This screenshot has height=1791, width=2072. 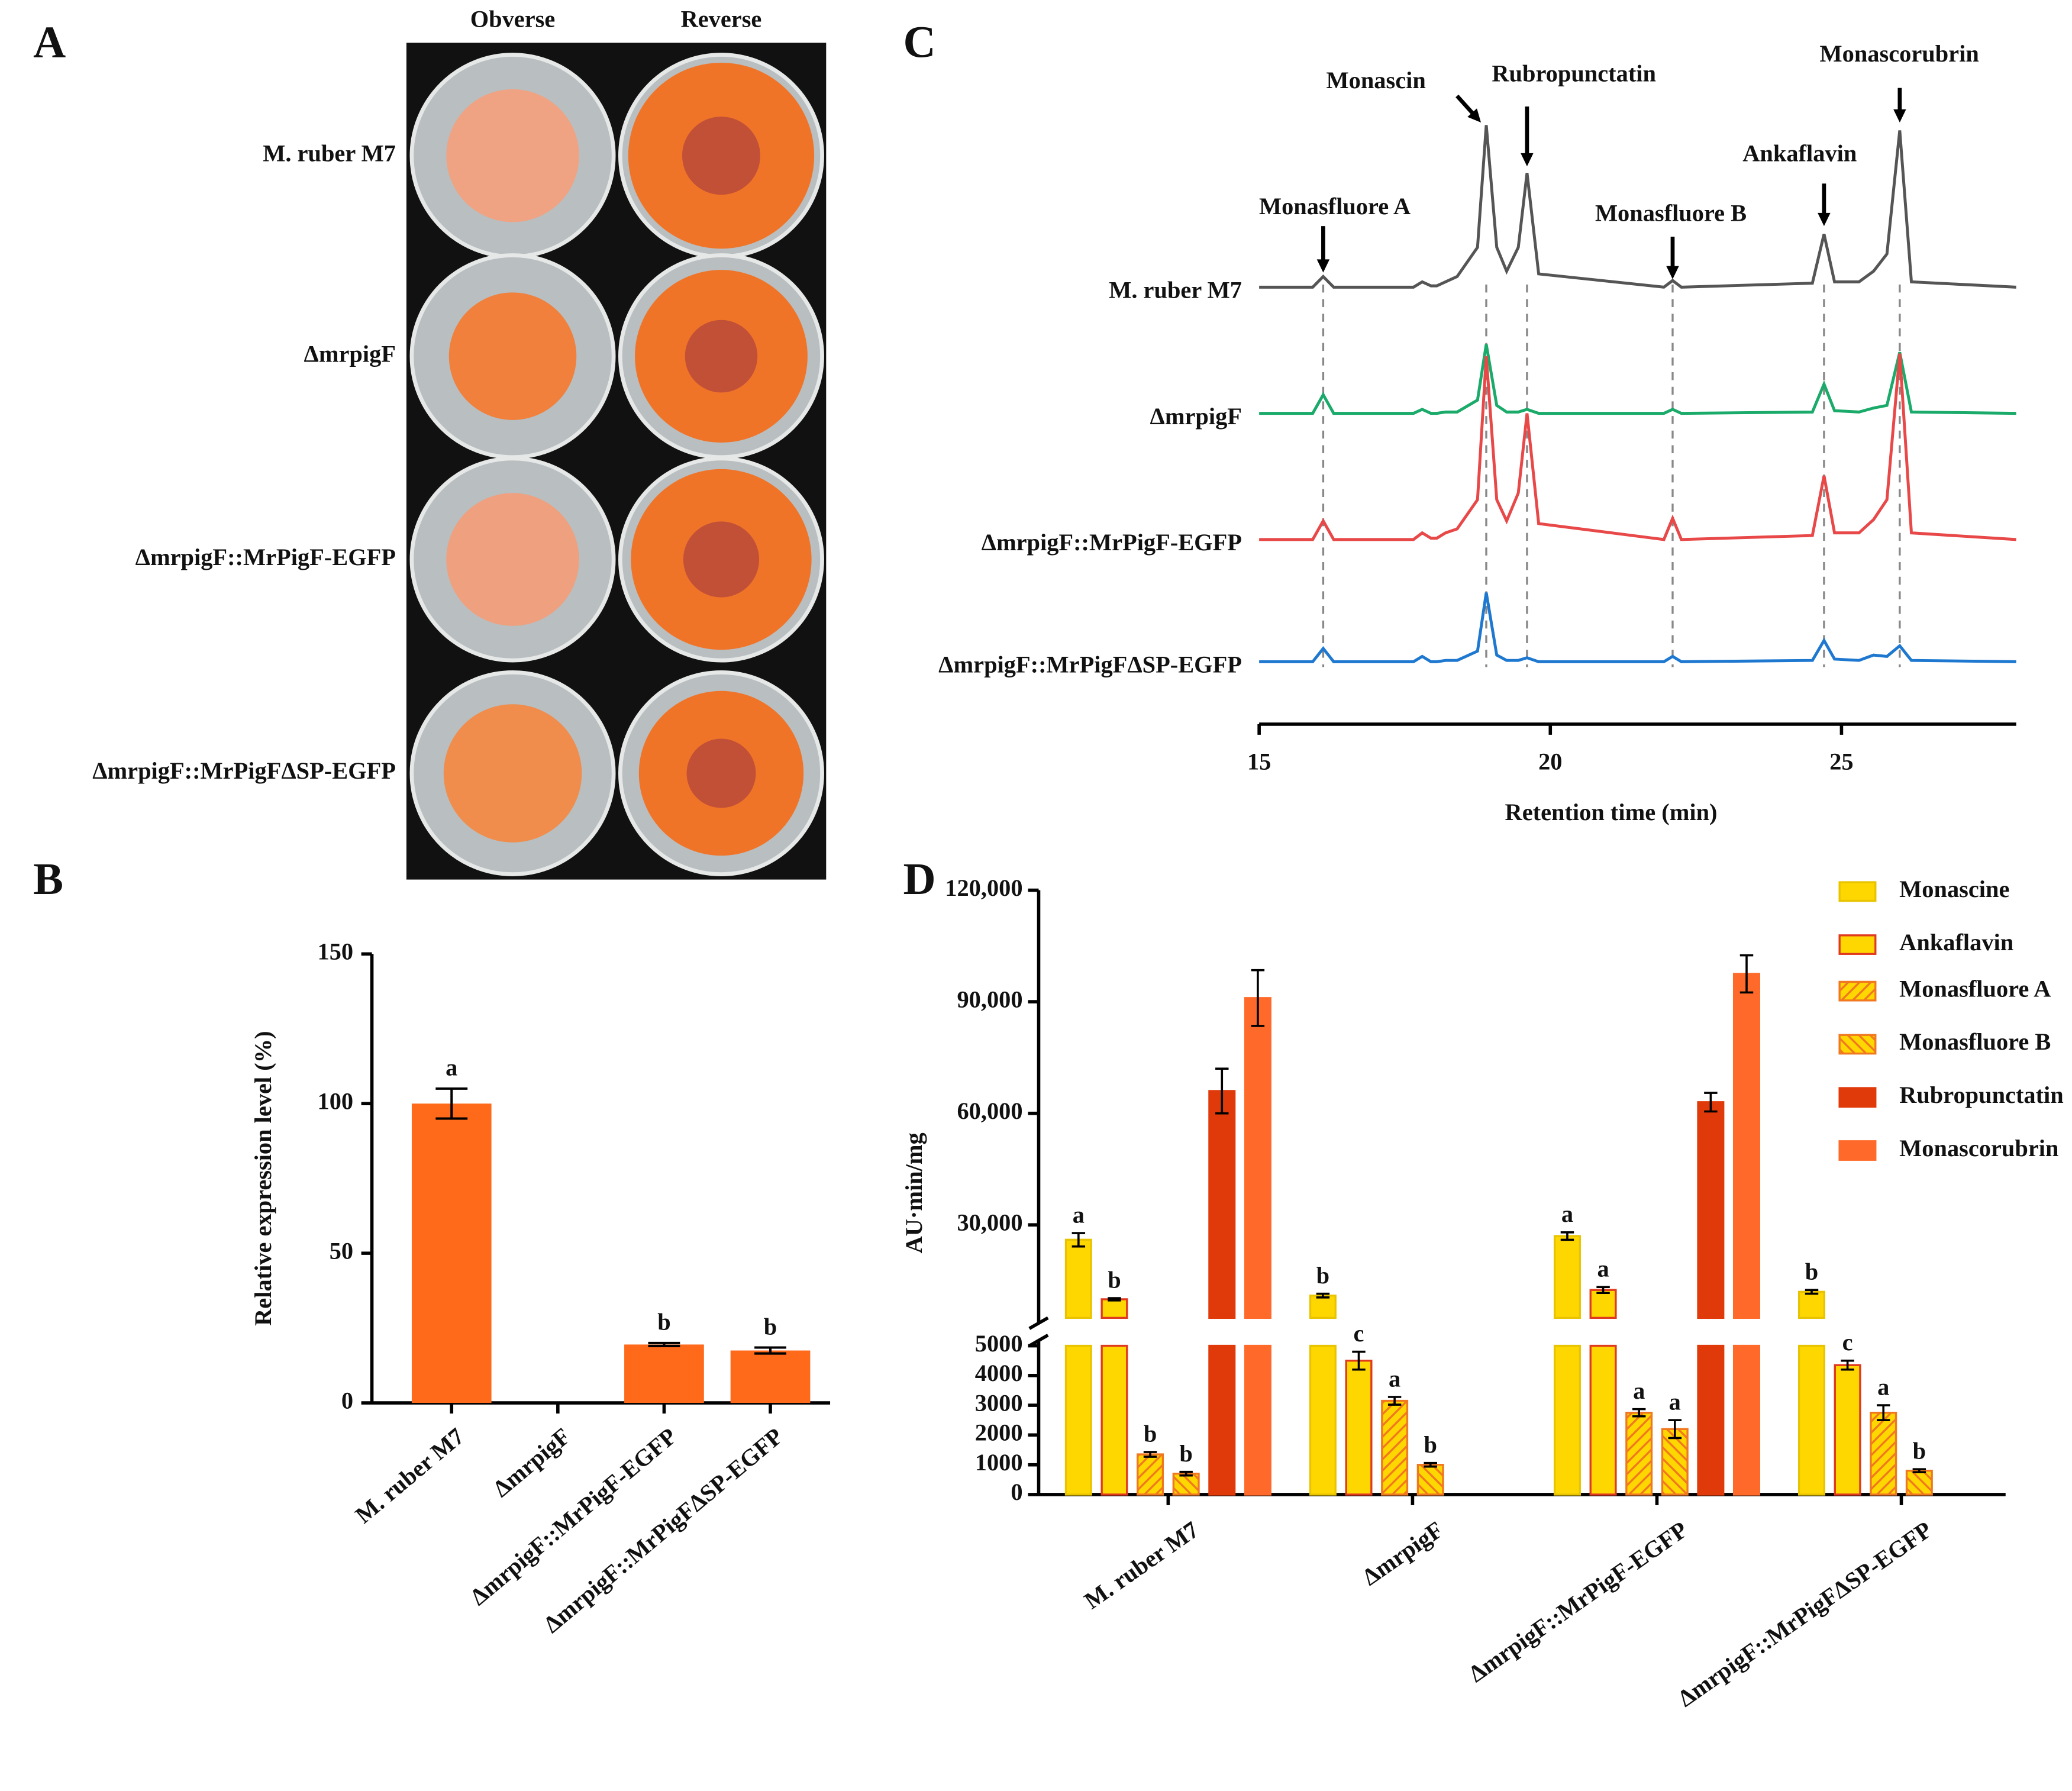 What do you see at coordinates (336, 1100) in the screenshot?
I see `y-tick-label: 100` at bounding box center [336, 1100].